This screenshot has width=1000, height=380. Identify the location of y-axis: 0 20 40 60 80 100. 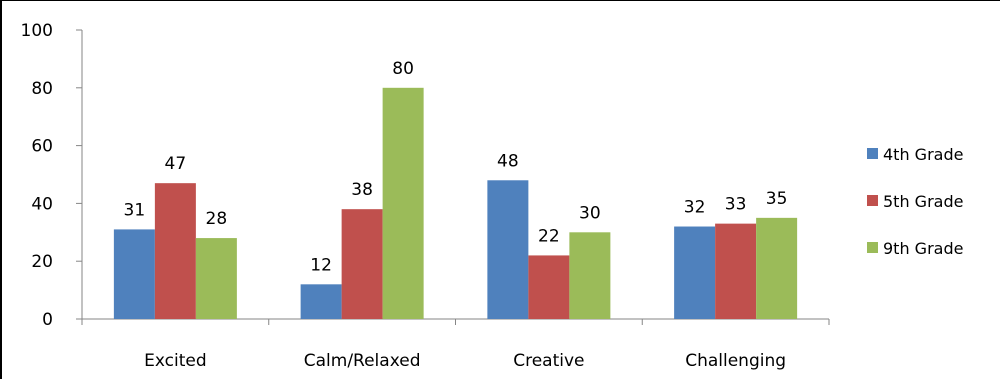
(52, 175).